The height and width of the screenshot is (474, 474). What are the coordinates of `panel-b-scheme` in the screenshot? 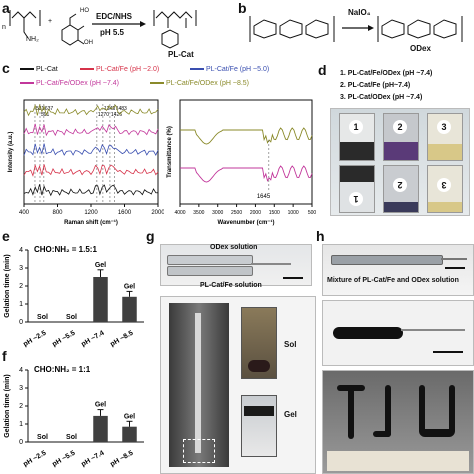 It's located at (356, 29).